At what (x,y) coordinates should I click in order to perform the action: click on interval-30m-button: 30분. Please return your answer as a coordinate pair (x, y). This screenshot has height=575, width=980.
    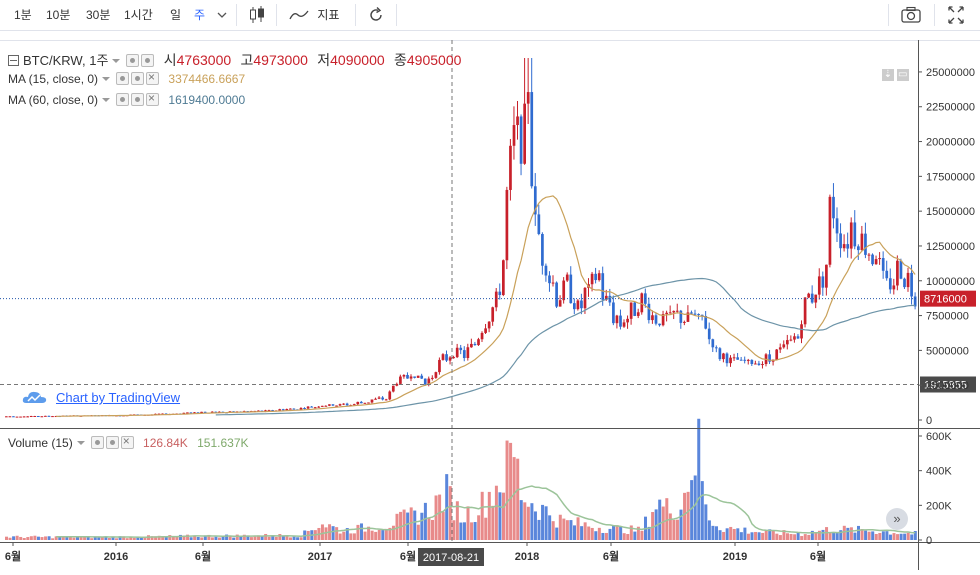
    Looking at the image, I should click on (98, 15).